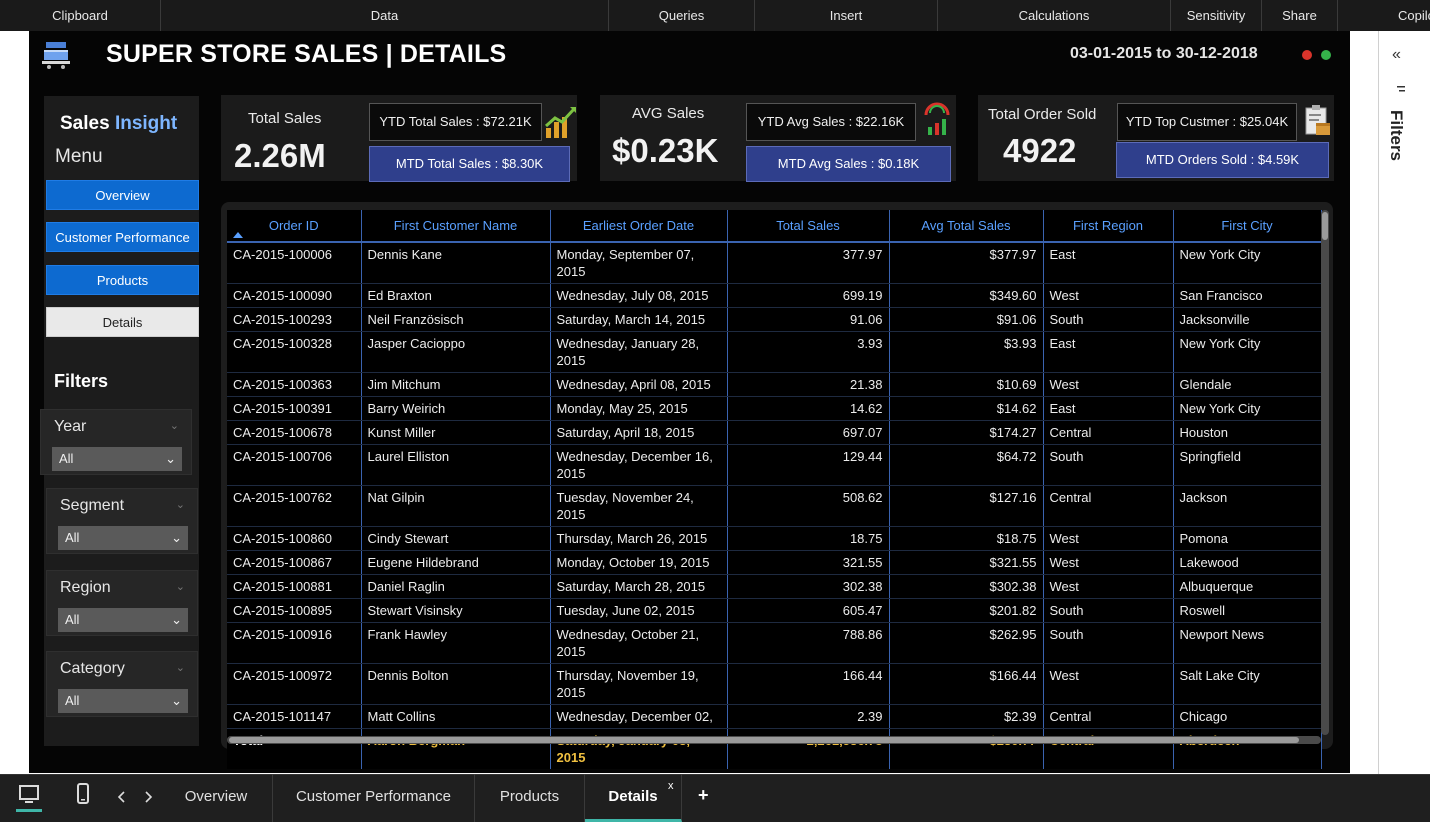 This screenshot has height=822, width=1430. What do you see at coordinates (216, 798) in the screenshot?
I see `tab-overview: Overview` at bounding box center [216, 798].